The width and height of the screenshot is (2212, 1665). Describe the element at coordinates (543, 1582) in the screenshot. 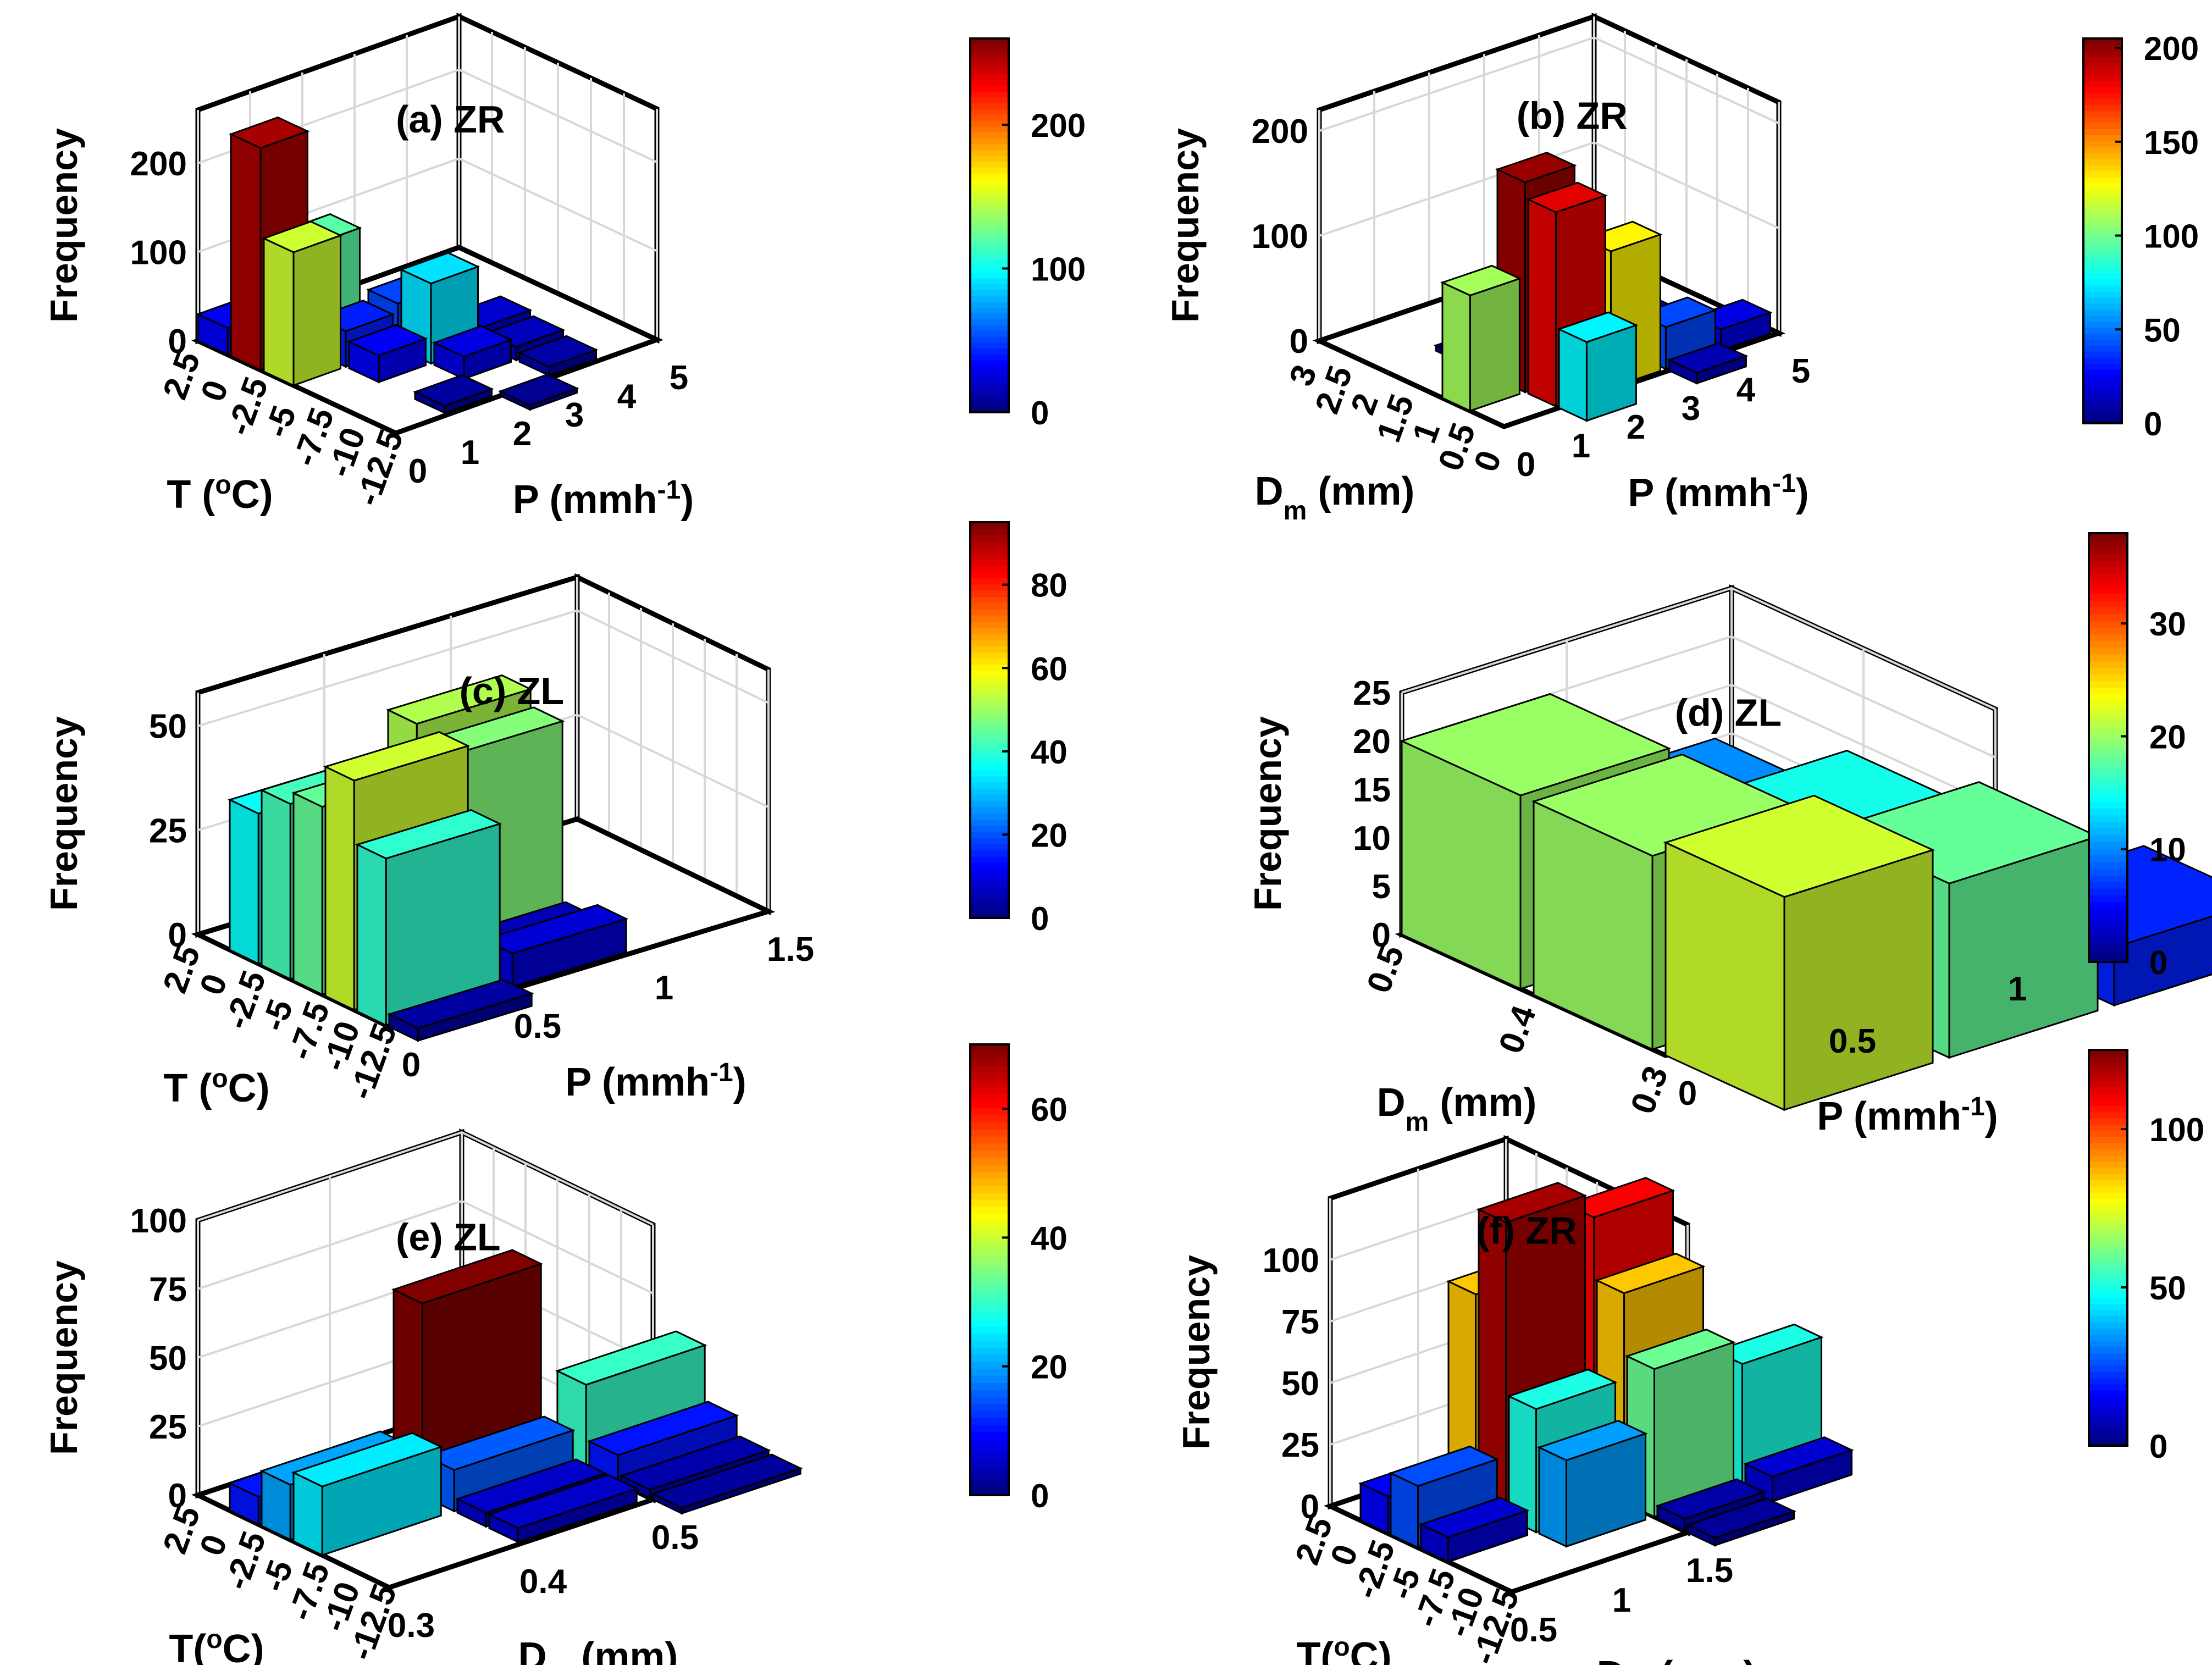

I see `y-tick-label: 0.4` at that location.